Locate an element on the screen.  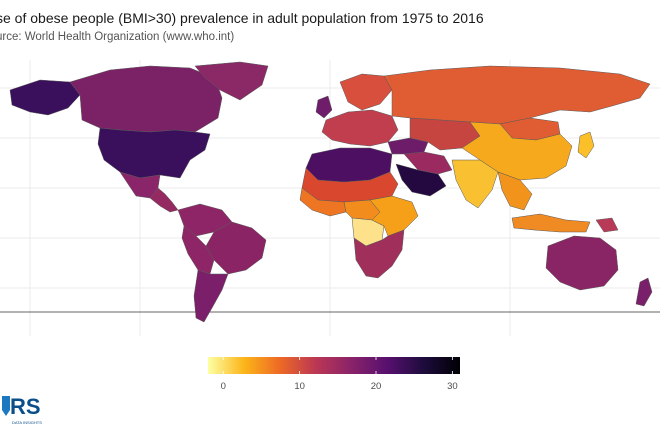
region-central-america is located at coordinates (164, 200).